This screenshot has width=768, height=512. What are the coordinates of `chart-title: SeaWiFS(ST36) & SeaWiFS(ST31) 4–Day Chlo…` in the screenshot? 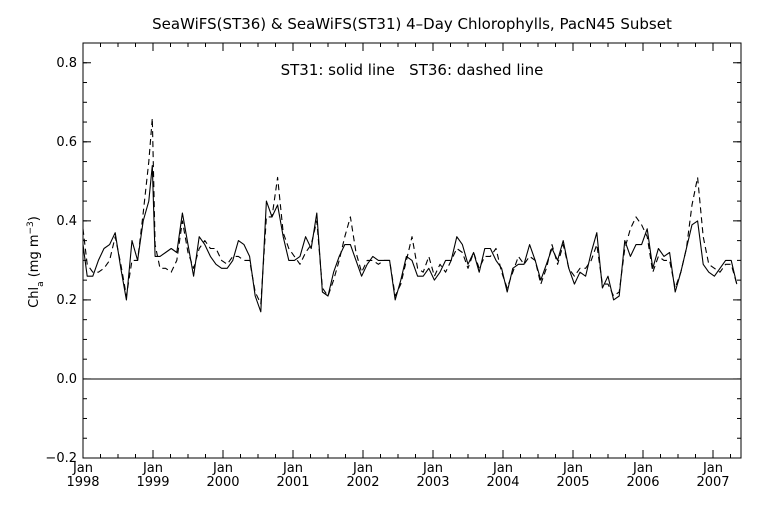 It's located at (412, 24).